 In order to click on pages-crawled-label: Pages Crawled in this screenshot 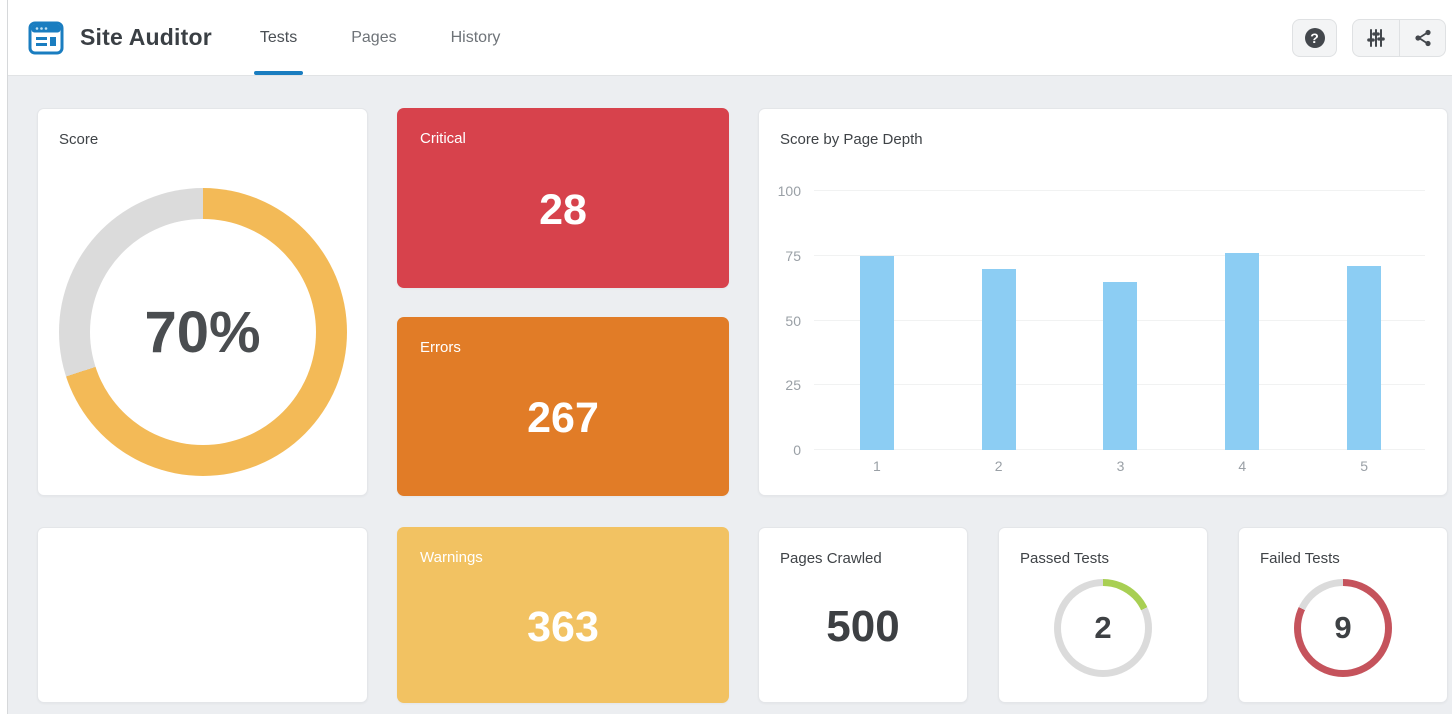, I will do `click(831, 558)`.